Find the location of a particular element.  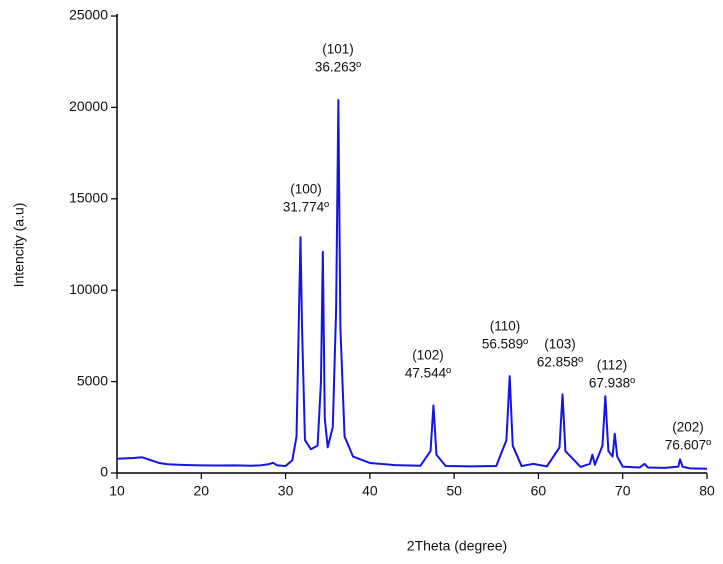

x-axis-title: 2Theta (degree) is located at coordinates (457, 546).